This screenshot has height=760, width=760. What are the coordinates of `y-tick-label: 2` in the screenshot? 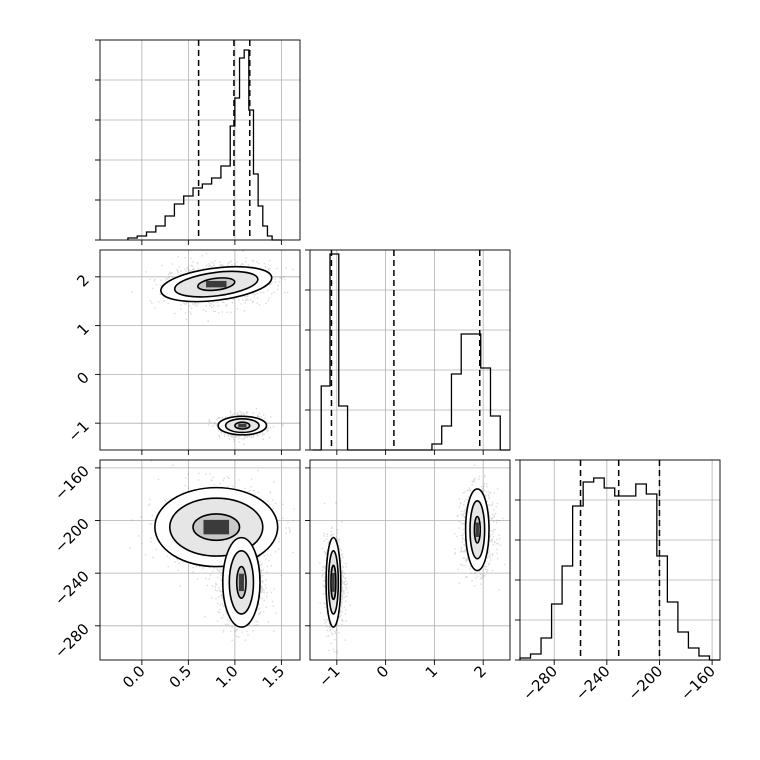 It's located at (82, 280).